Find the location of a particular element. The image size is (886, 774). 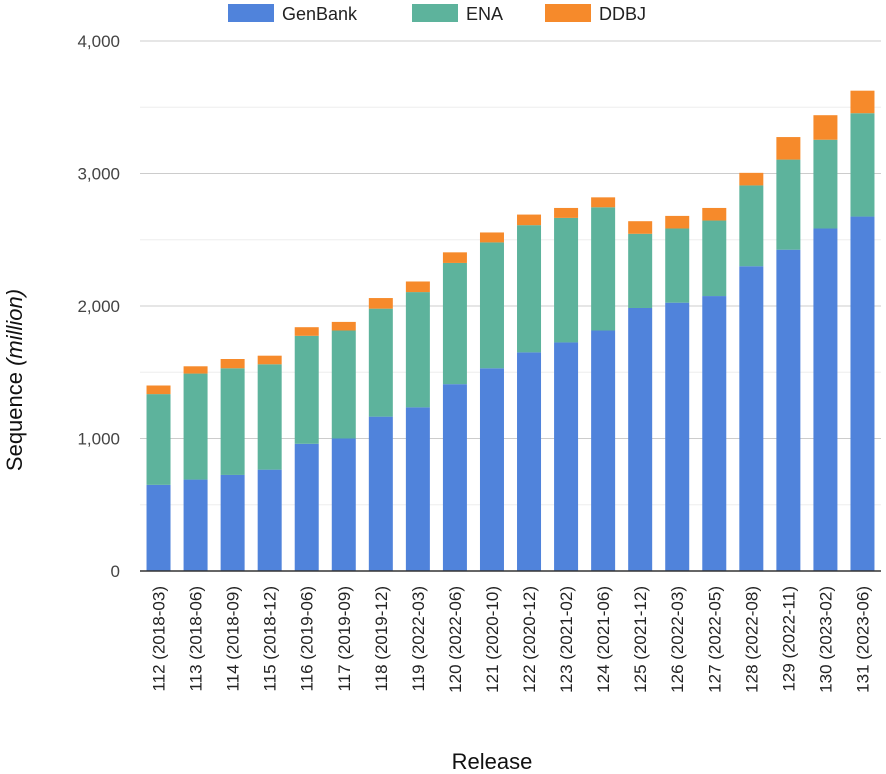

legend-label-genbank: GenBank is located at coordinates (320, 14).